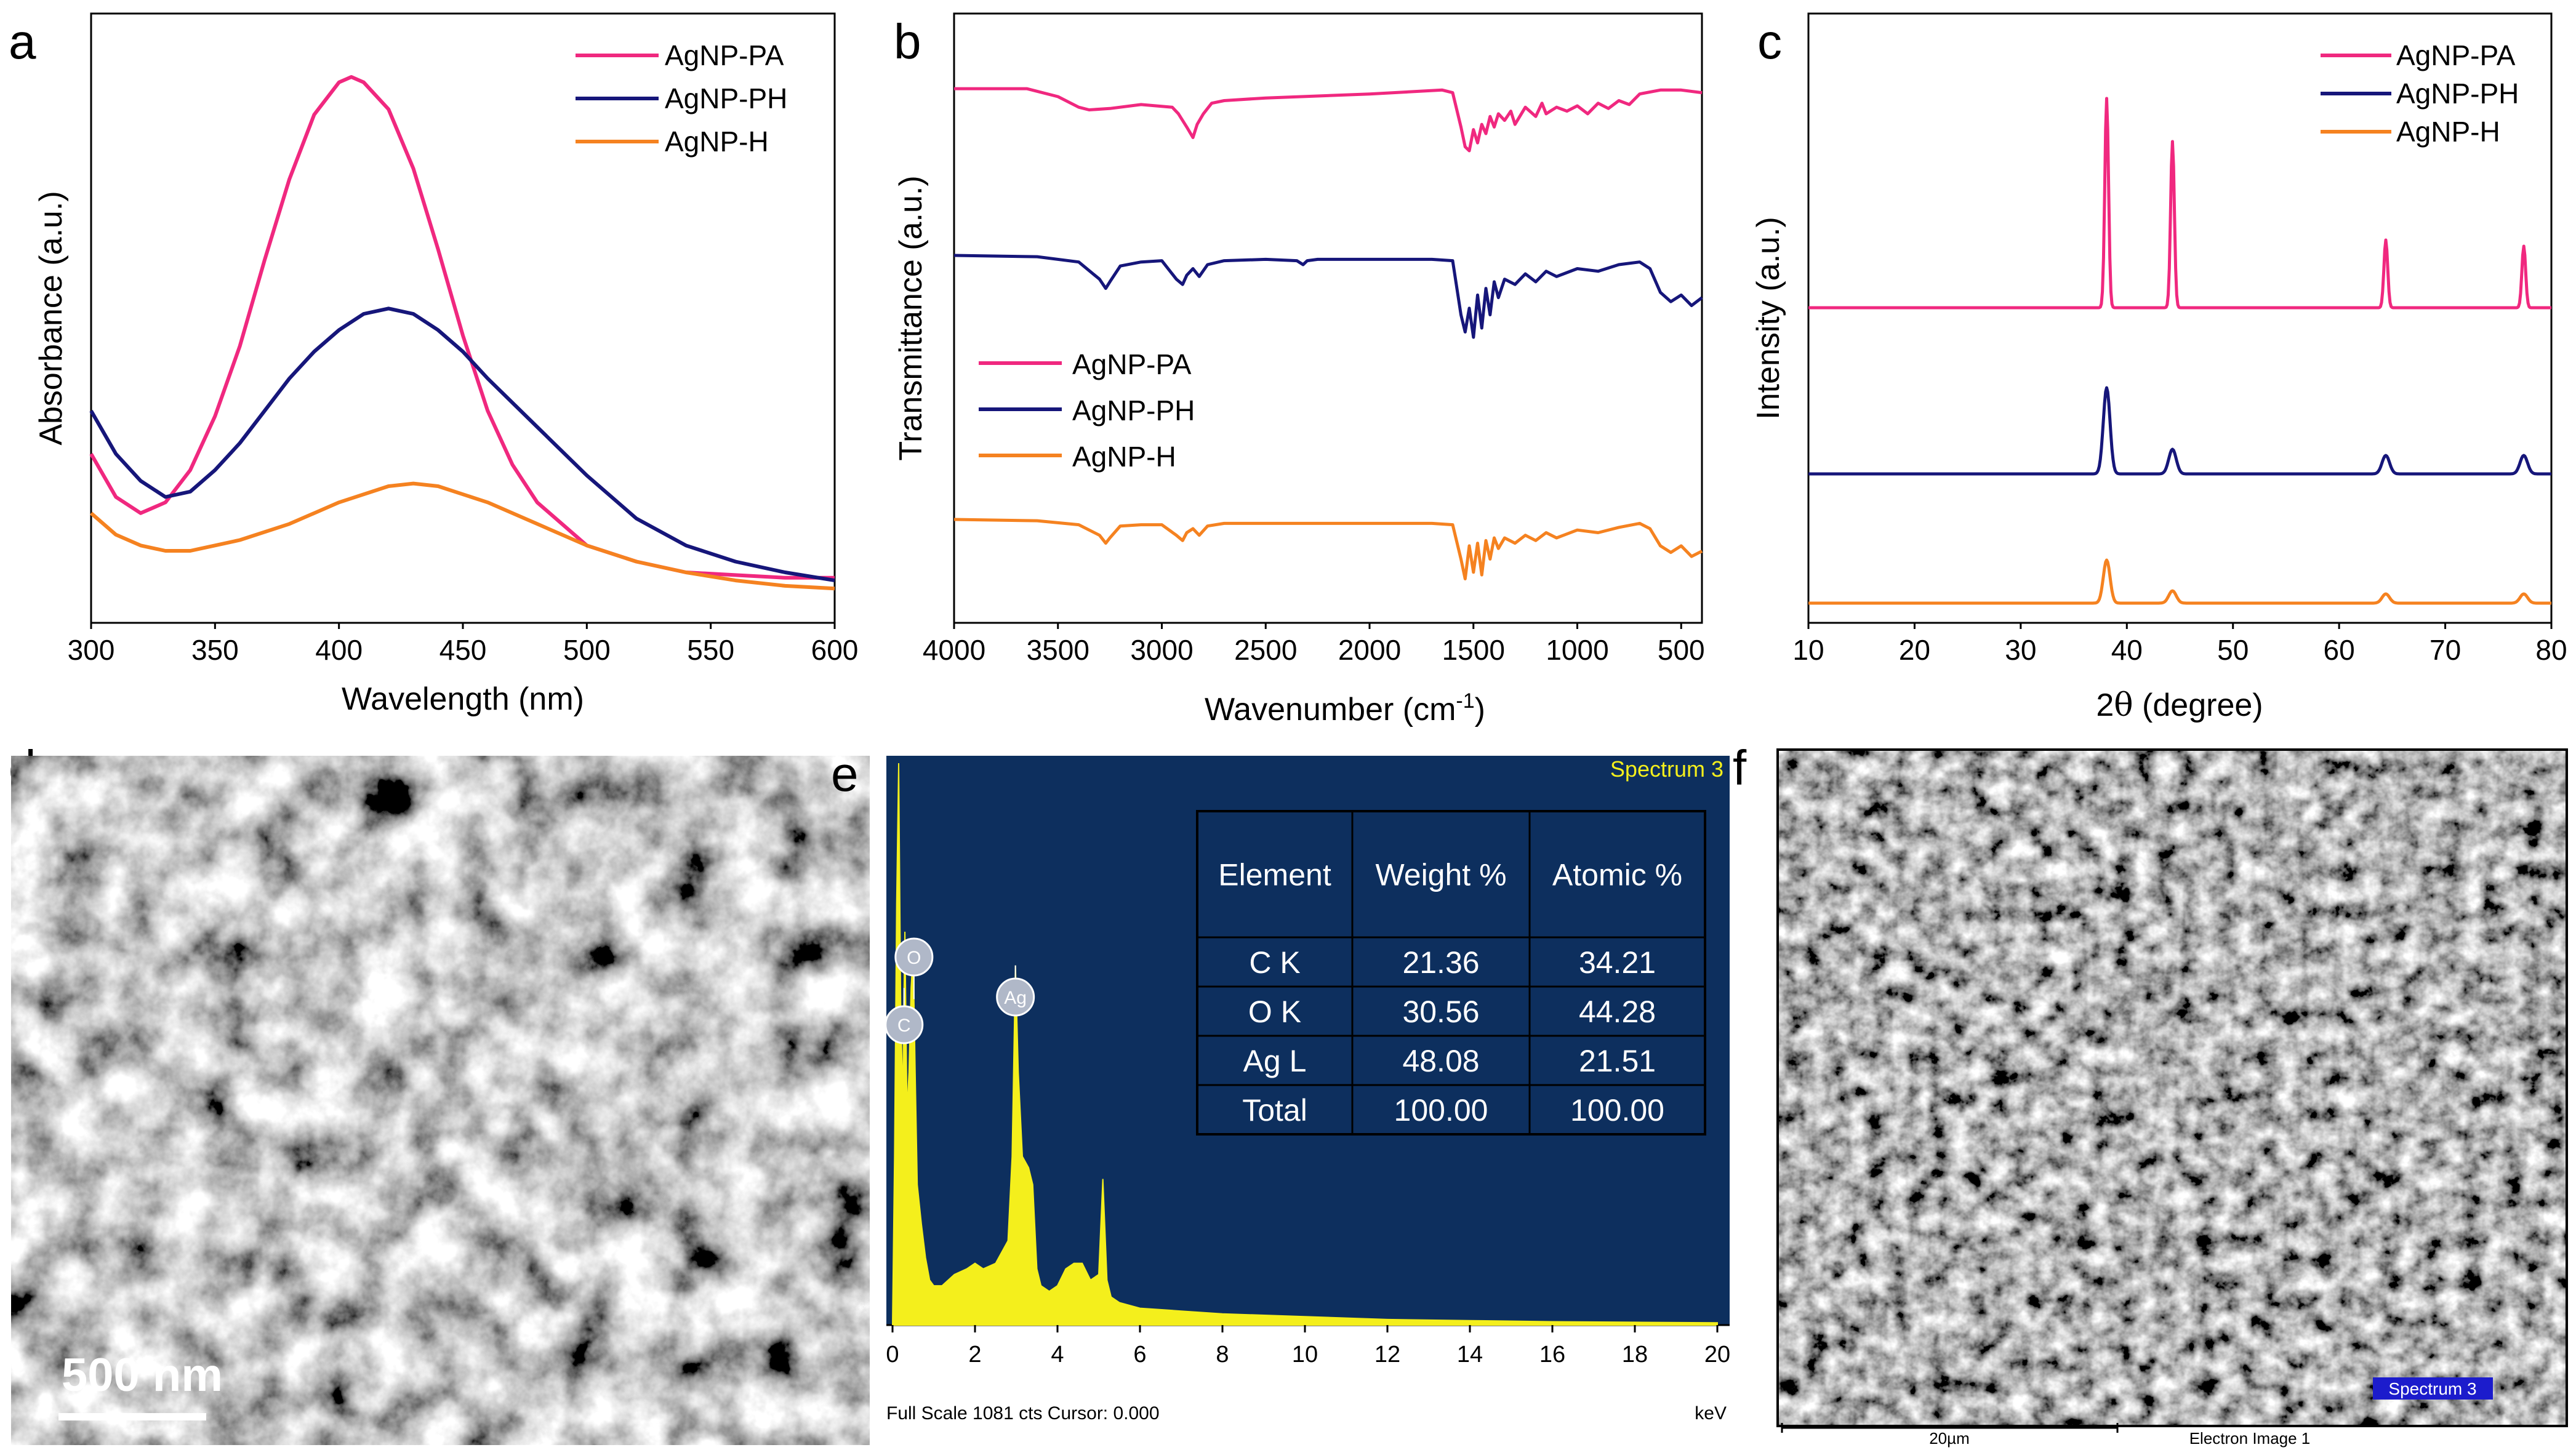  Describe the element at coordinates (892, 1355) in the screenshot. I see `edx-tick-label: 0` at that location.